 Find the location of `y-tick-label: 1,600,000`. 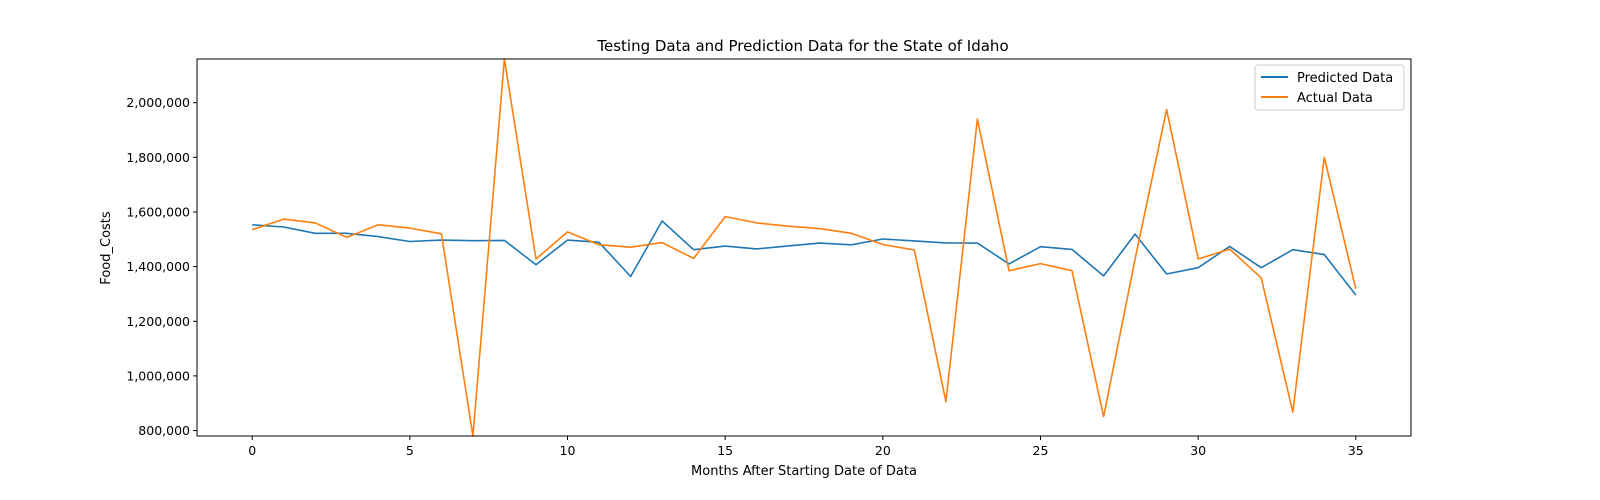

y-tick-label: 1,600,000 is located at coordinates (158, 211).